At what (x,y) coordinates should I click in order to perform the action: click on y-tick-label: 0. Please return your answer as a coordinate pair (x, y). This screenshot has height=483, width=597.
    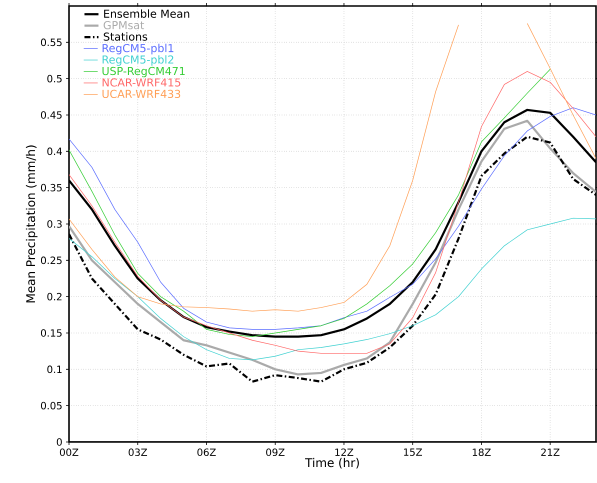
    Looking at the image, I should click on (59, 442).